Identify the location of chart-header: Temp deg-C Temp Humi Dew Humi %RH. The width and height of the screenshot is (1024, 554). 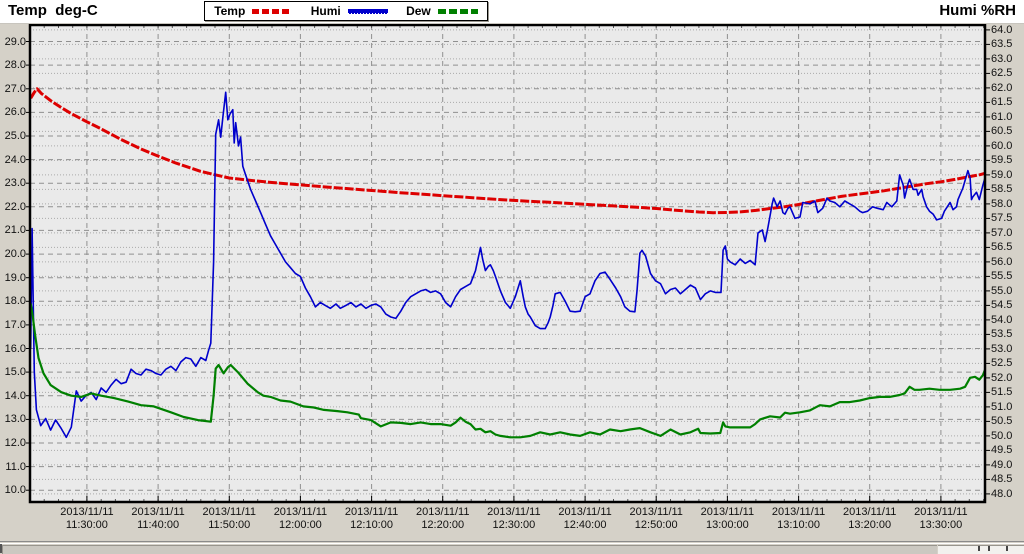
(512, 12).